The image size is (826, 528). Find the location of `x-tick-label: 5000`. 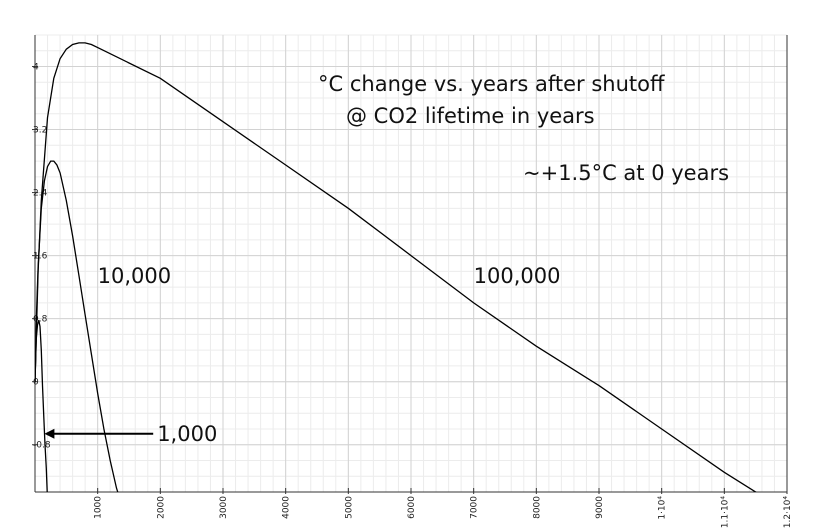

x-tick-label: 5000 is located at coordinates (349, 507).